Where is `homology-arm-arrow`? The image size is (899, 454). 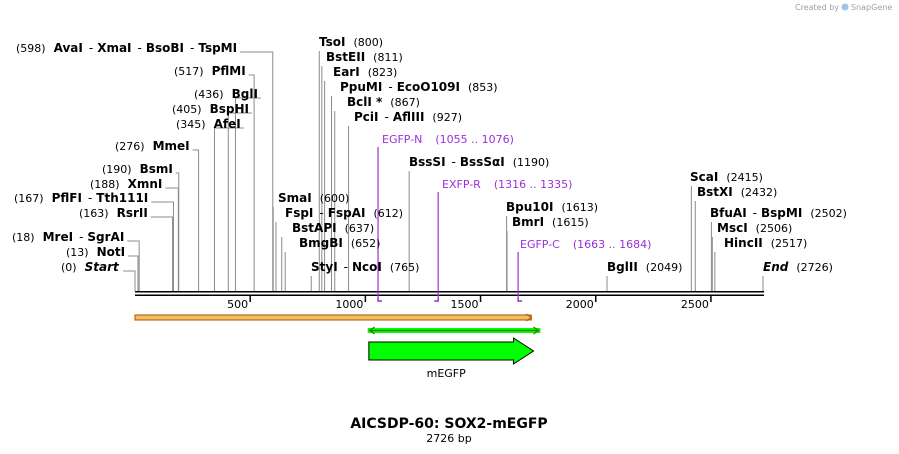
homology-arm-arrow is located at coordinates (529, 317).